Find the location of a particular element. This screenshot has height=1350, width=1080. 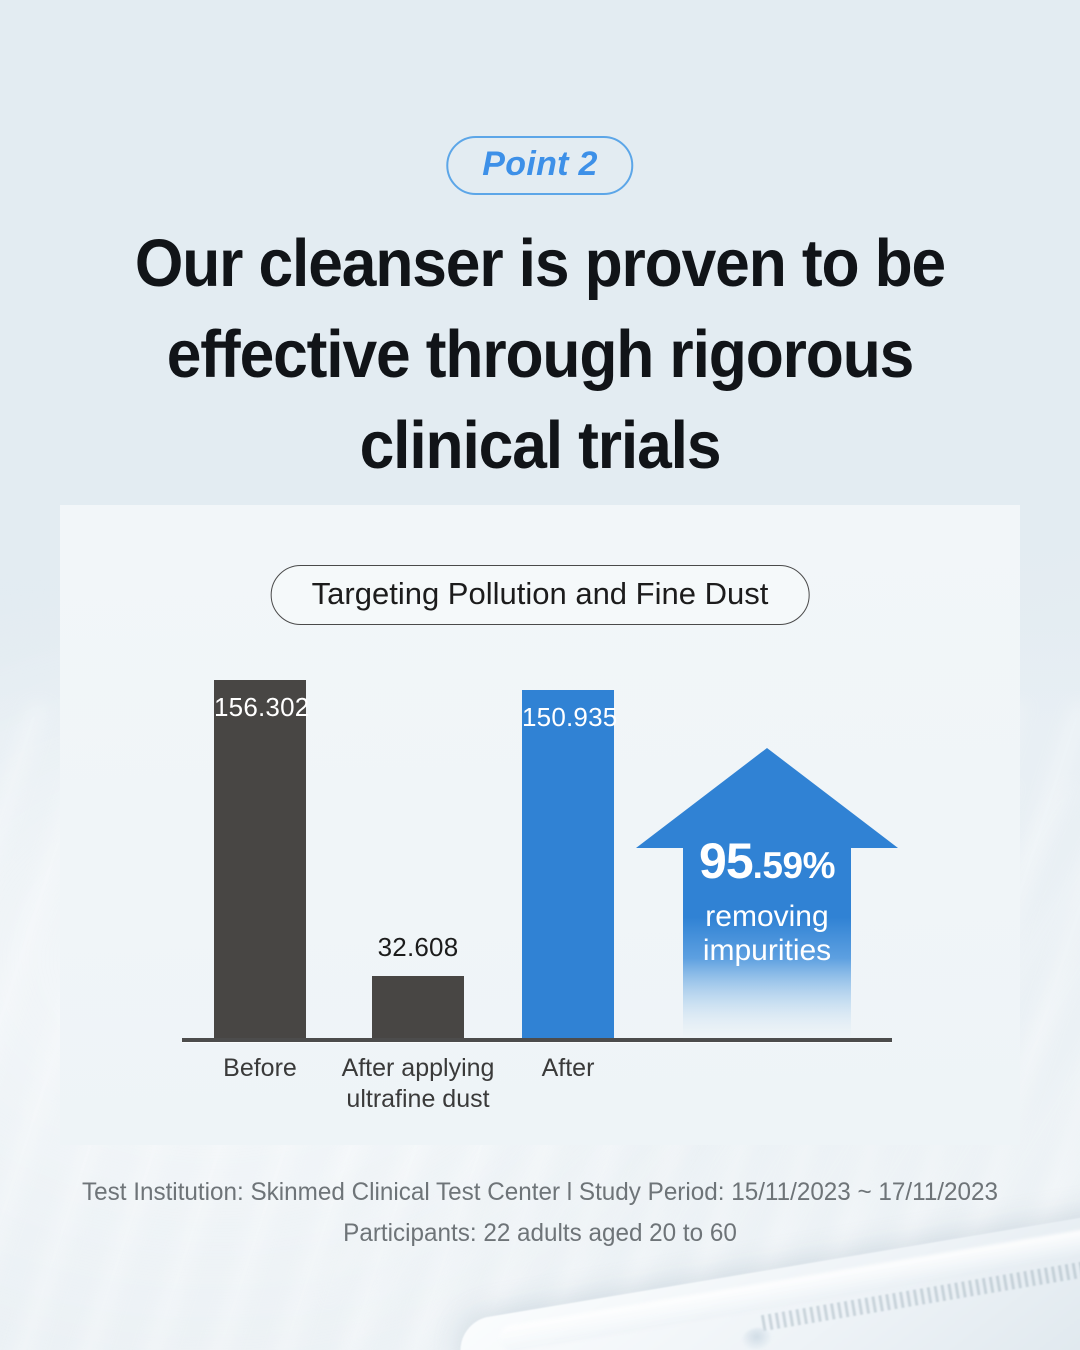

bar-value-after-applying-ultrafine-dust: 32.608 is located at coordinates (418, 947).